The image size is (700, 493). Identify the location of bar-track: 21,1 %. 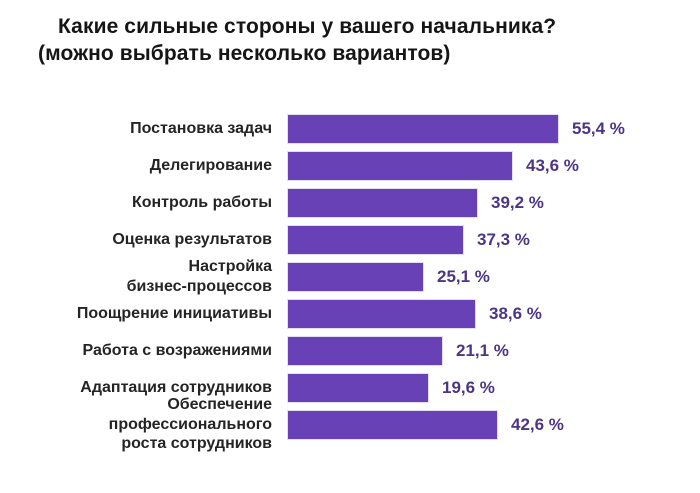
(494, 350).